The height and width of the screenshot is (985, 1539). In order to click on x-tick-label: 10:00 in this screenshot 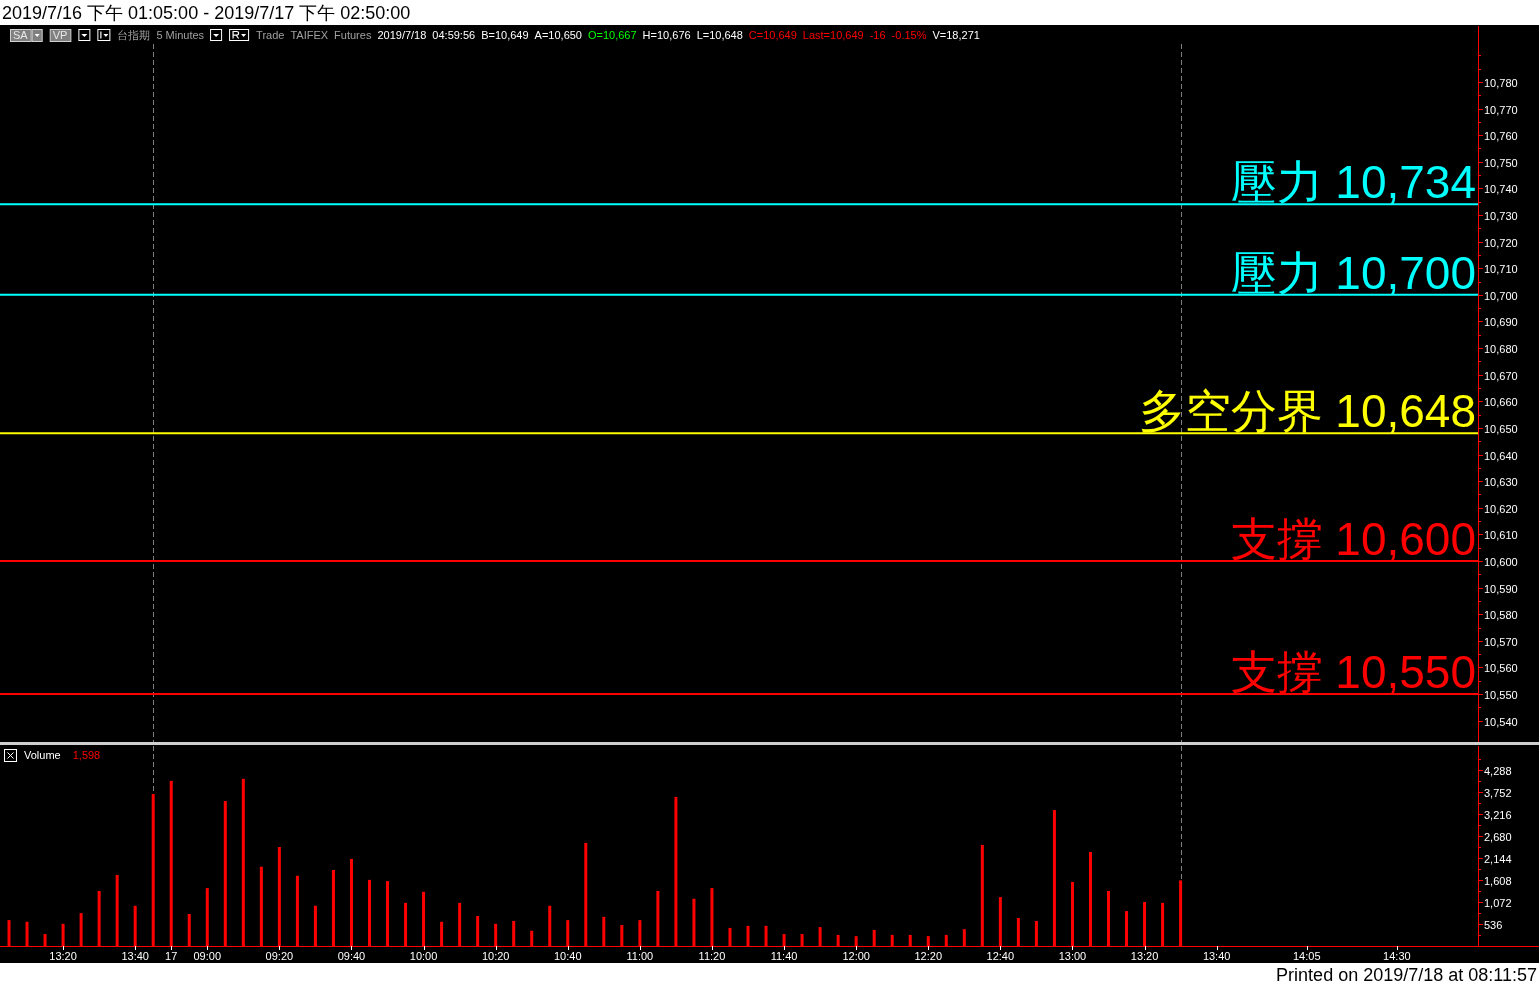, I will do `click(423, 956)`.